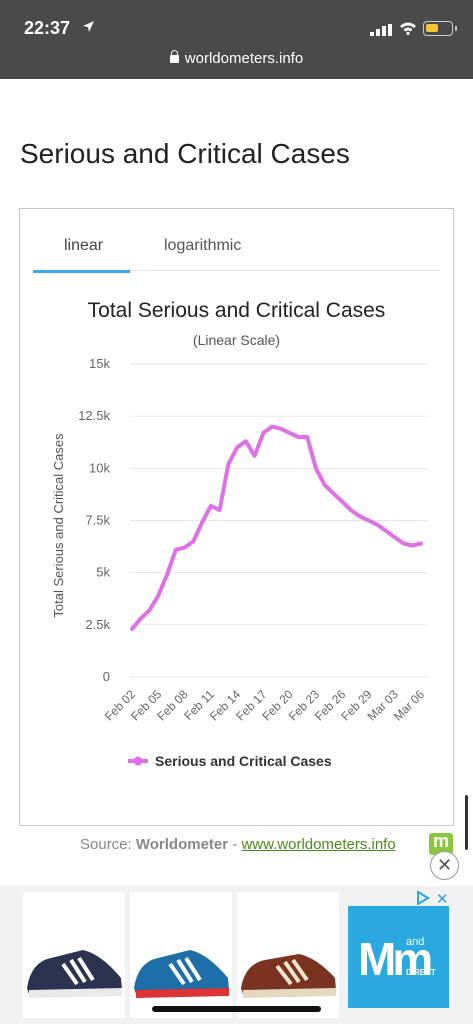 This screenshot has height=1024, width=473. What do you see at coordinates (74, 974) in the screenshot?
I see `sneaker-navy-icon` at bounding box center [74, 974].